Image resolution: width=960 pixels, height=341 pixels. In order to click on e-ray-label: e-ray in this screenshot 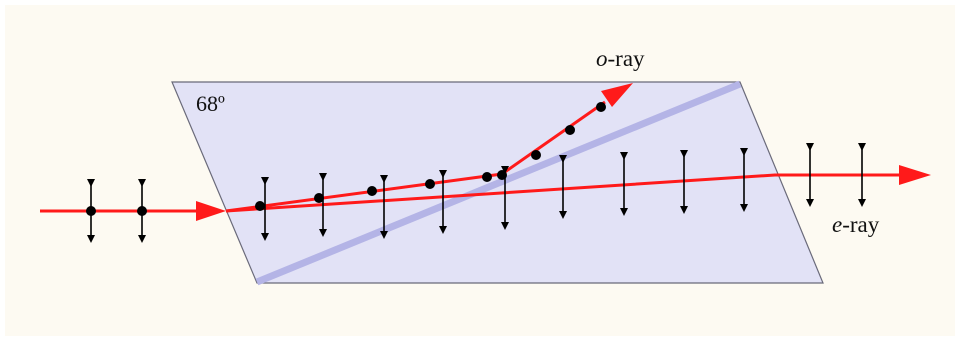, I will do `click(856, 224)`.